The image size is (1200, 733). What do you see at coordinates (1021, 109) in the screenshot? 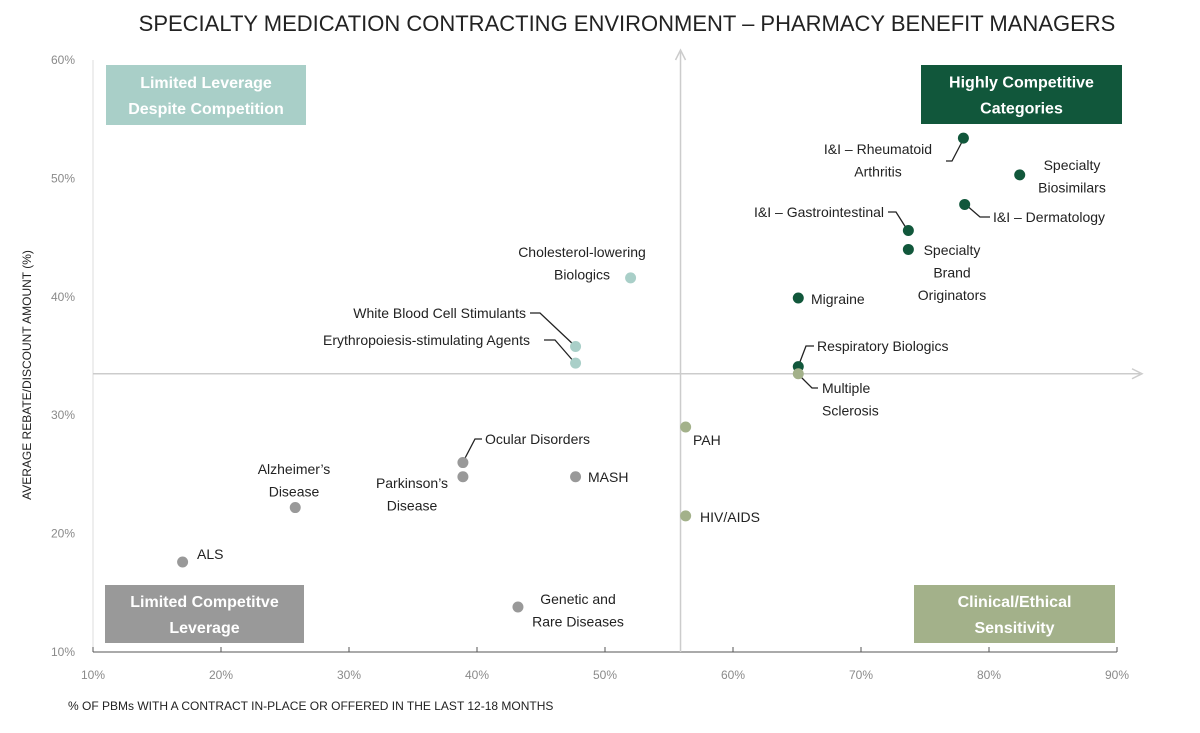
I see `quadrant-label: Categories` at bounding box center [1021, 109].